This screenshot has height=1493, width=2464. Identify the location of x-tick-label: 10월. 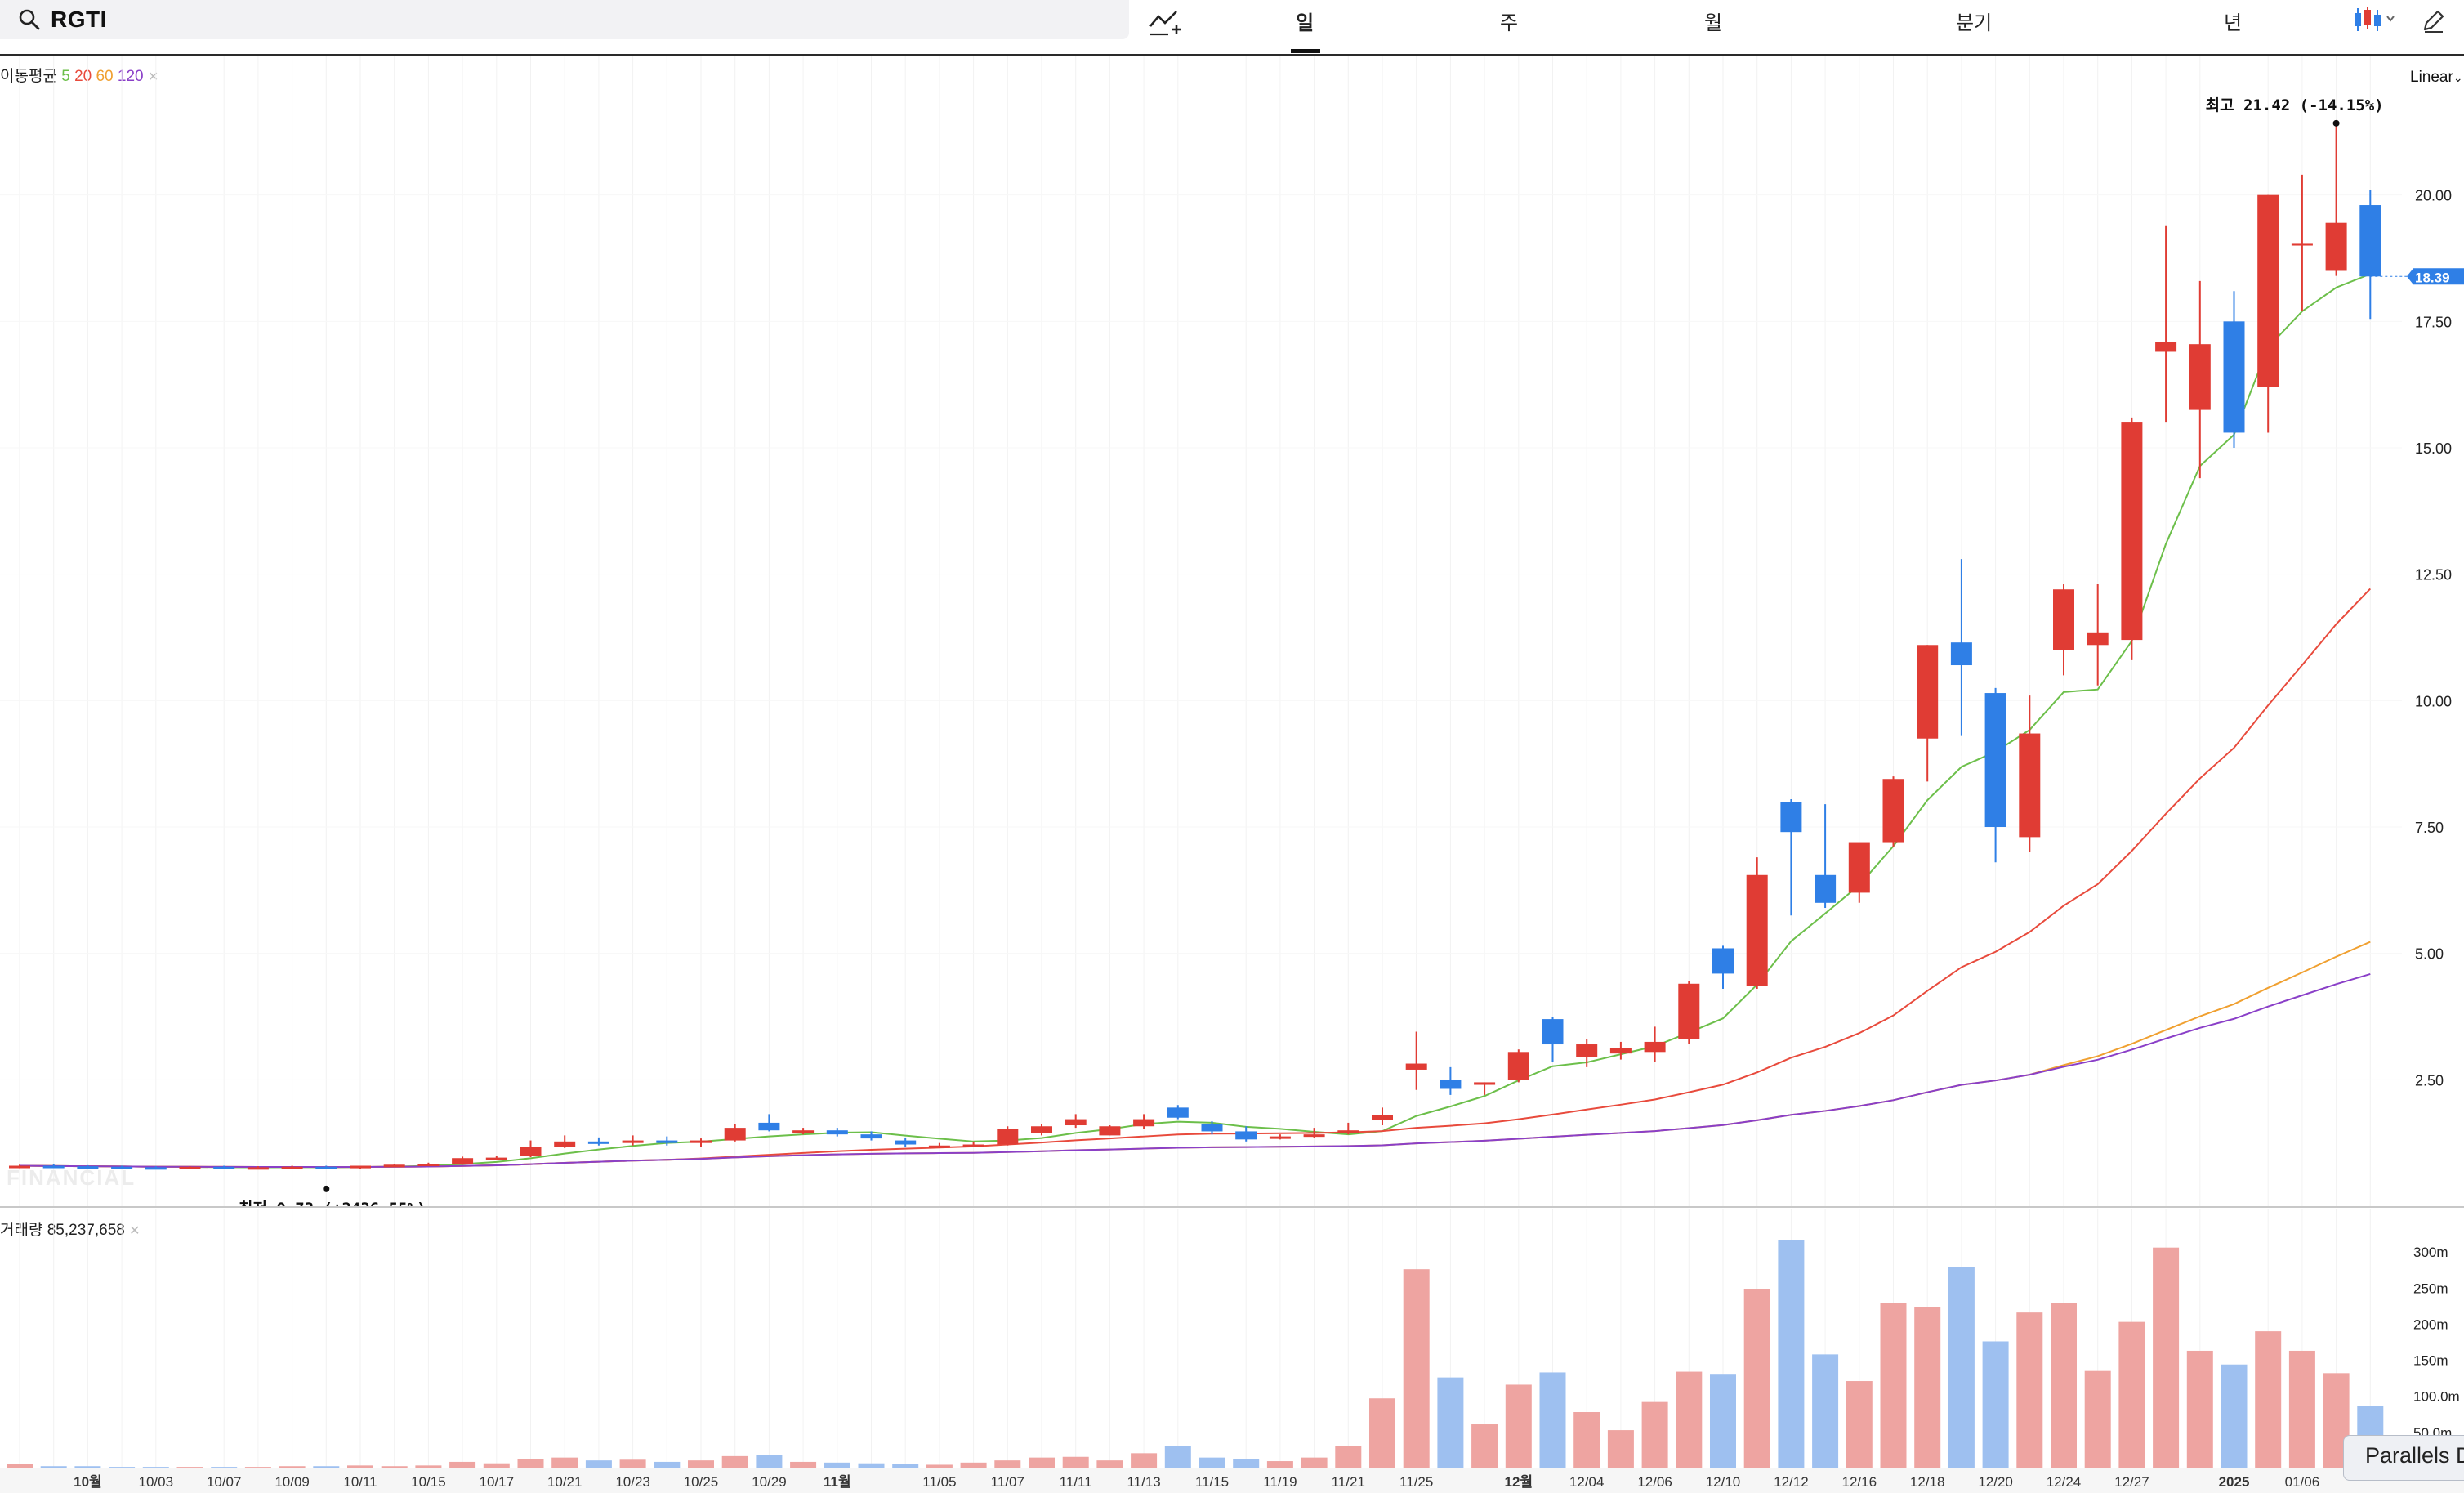
(88, 1482).